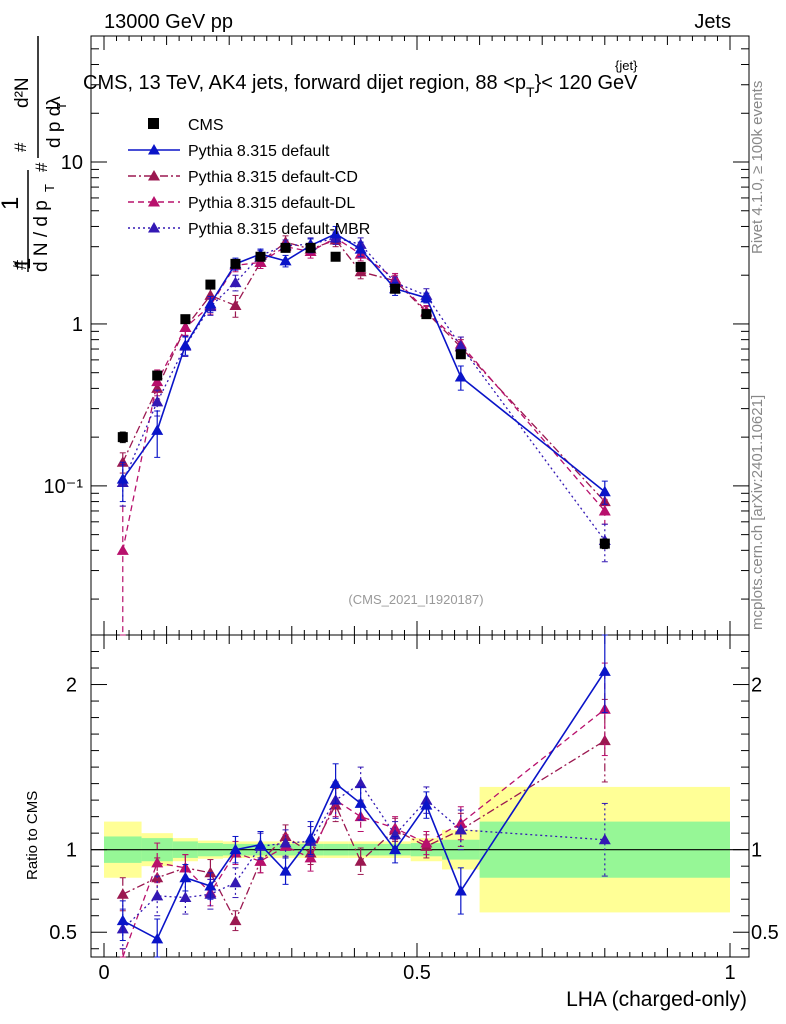  What do you see at coordinates (279, 229) in the screenshot?
I see `legend-label-mbr: Pythia 8.315 default-MBR` at bounding box center [279, 229].